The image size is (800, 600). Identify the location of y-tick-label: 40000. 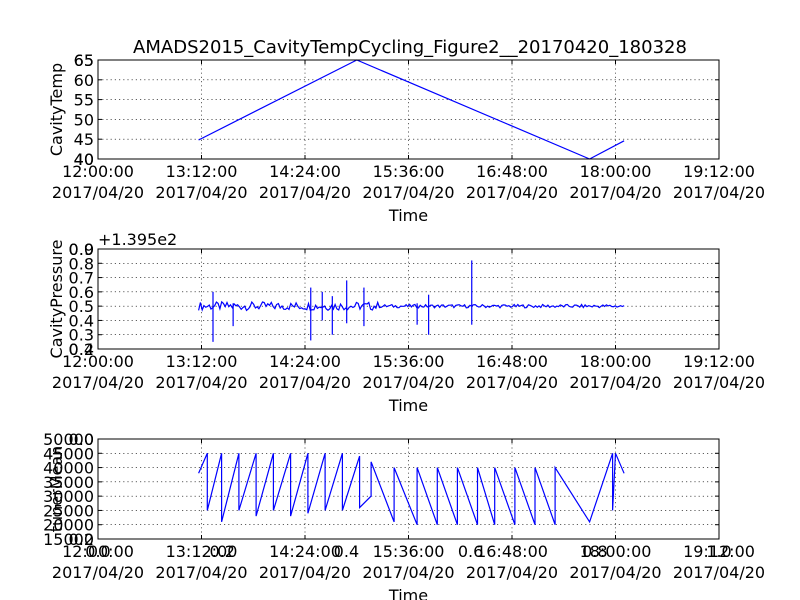
(68, 468).